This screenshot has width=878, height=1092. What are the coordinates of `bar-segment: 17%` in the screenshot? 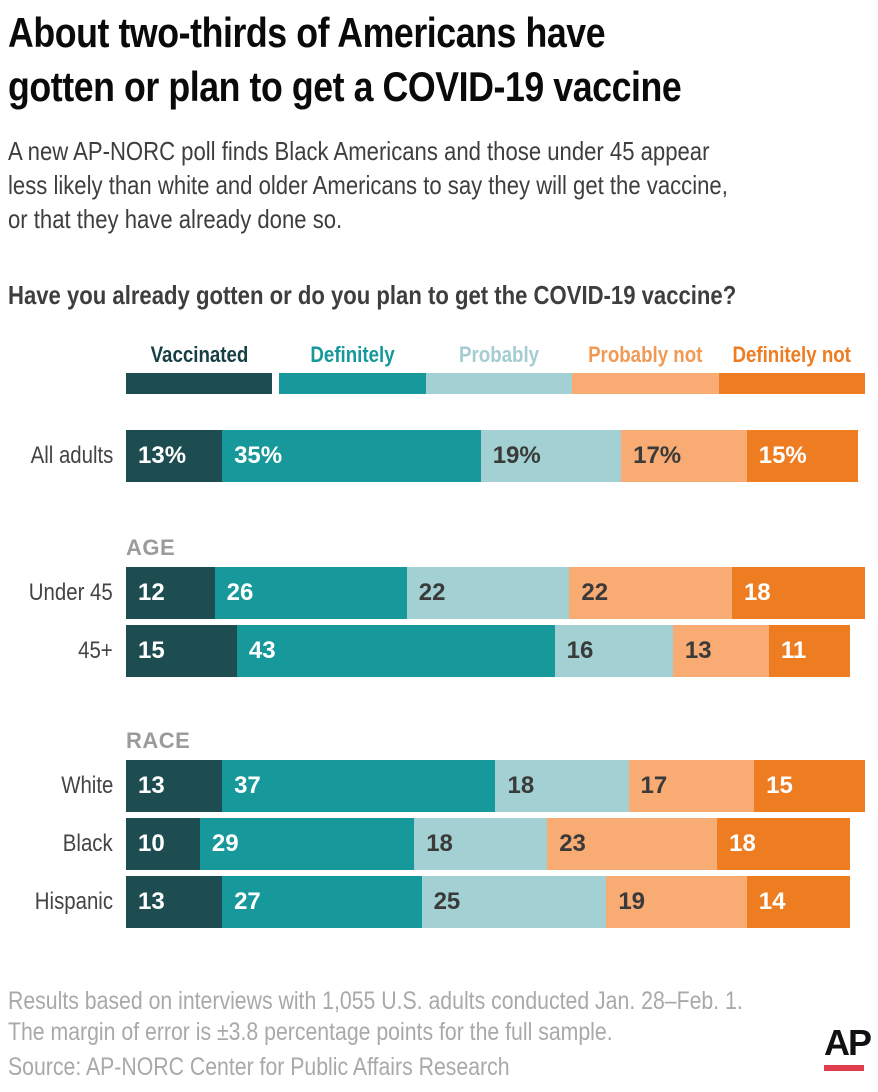 It's located at (684, 456).